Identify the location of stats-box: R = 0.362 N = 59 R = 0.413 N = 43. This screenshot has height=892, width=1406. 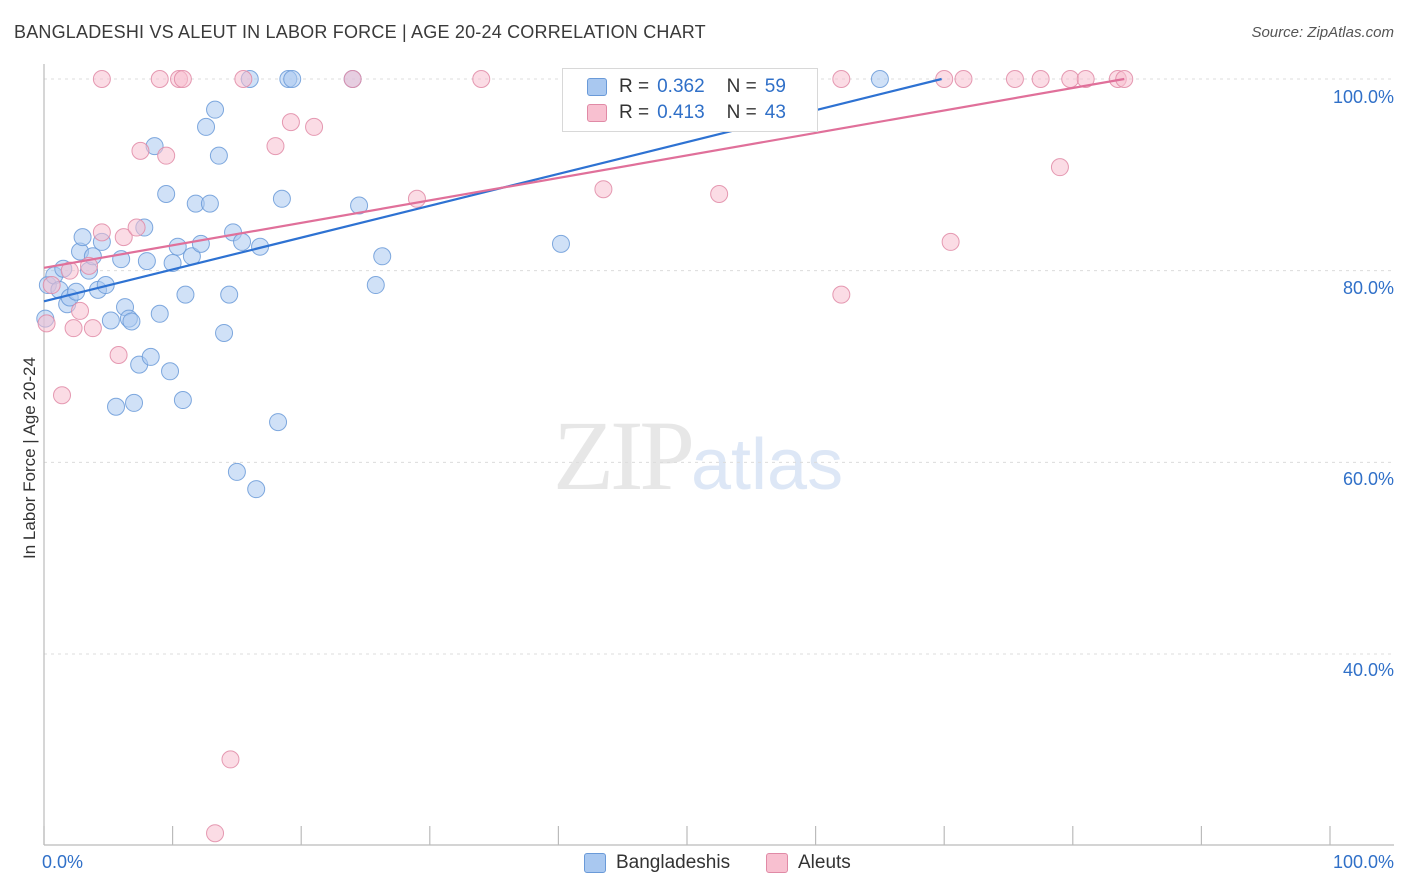
(690, 100).